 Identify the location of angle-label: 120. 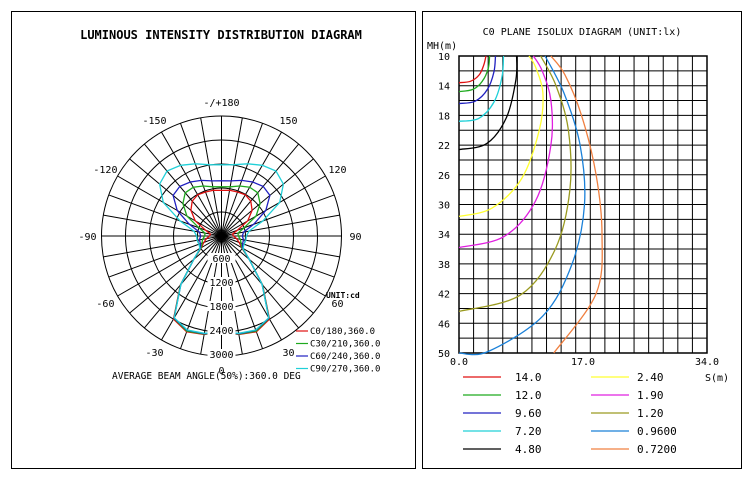
(338, 170).